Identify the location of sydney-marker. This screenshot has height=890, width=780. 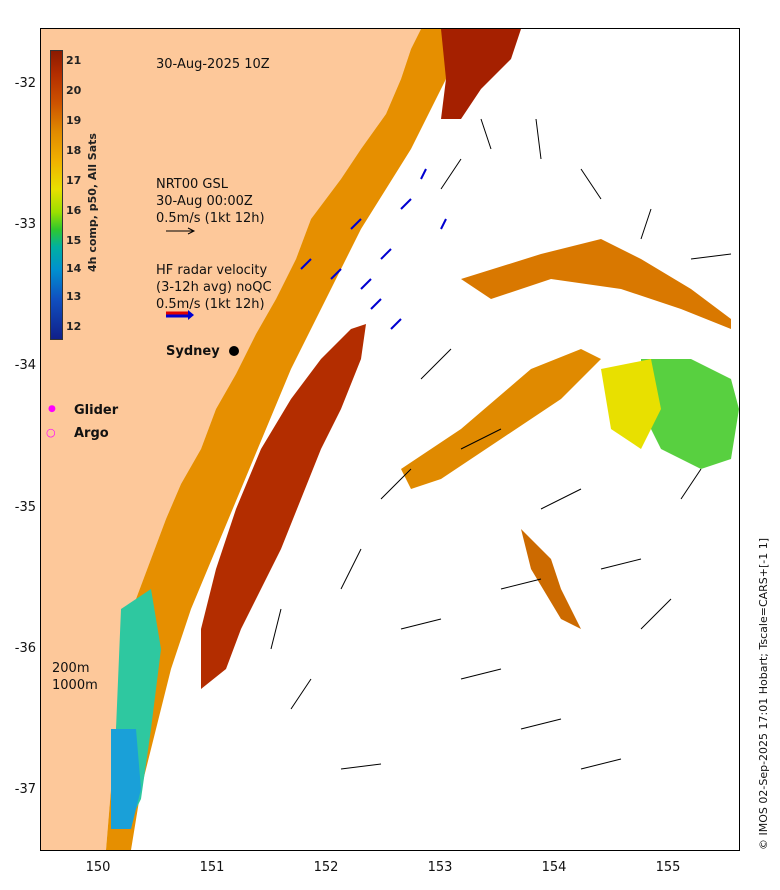
(234, 351).